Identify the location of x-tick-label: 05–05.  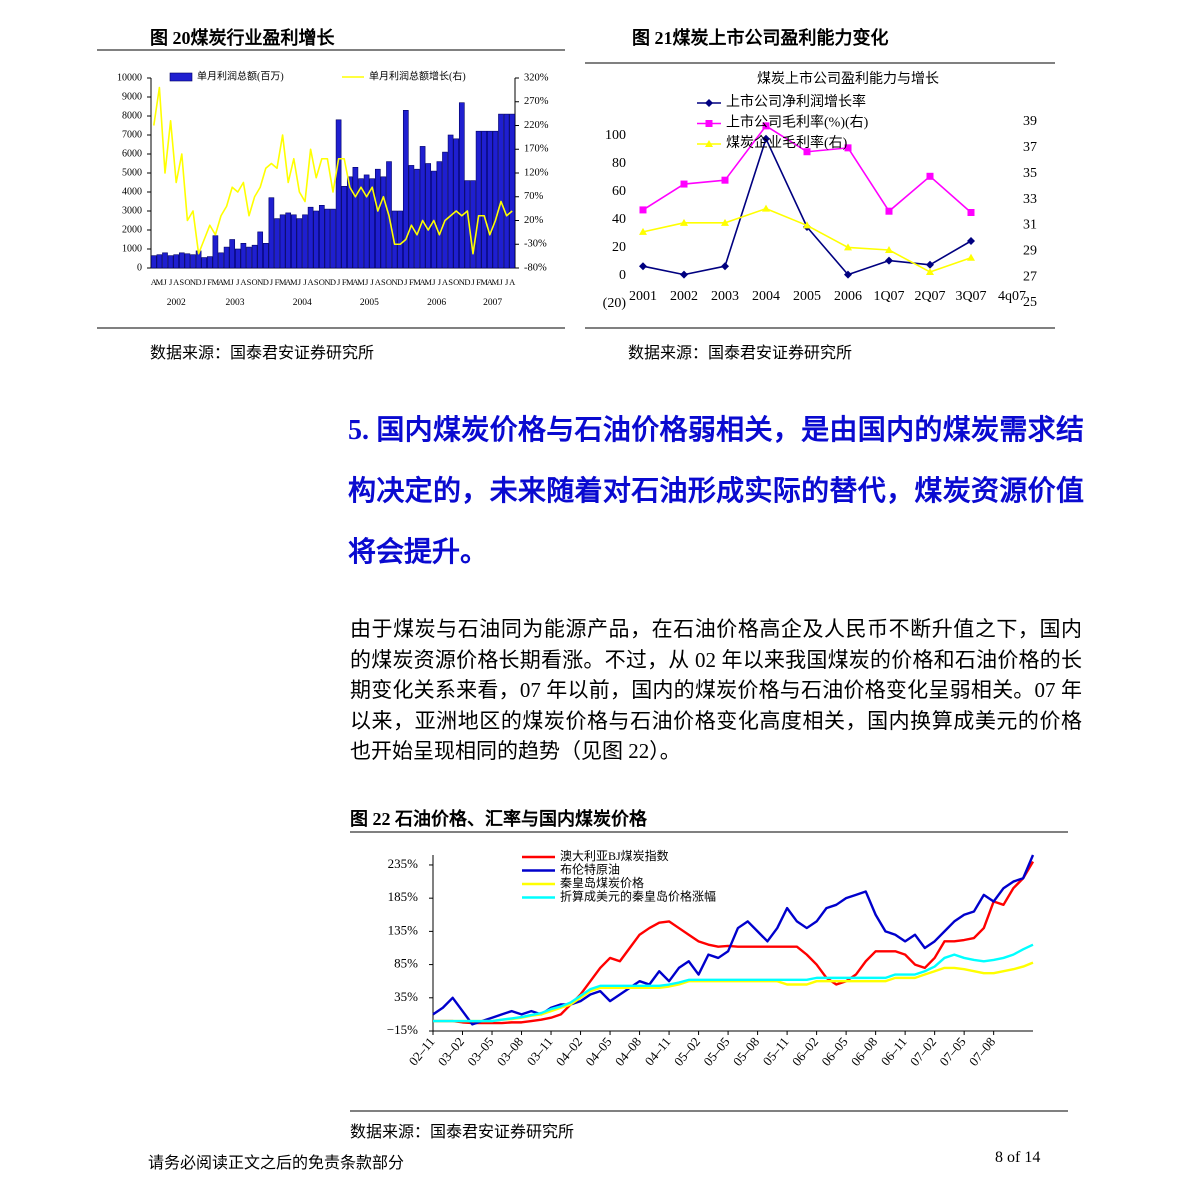
(716, 1051).